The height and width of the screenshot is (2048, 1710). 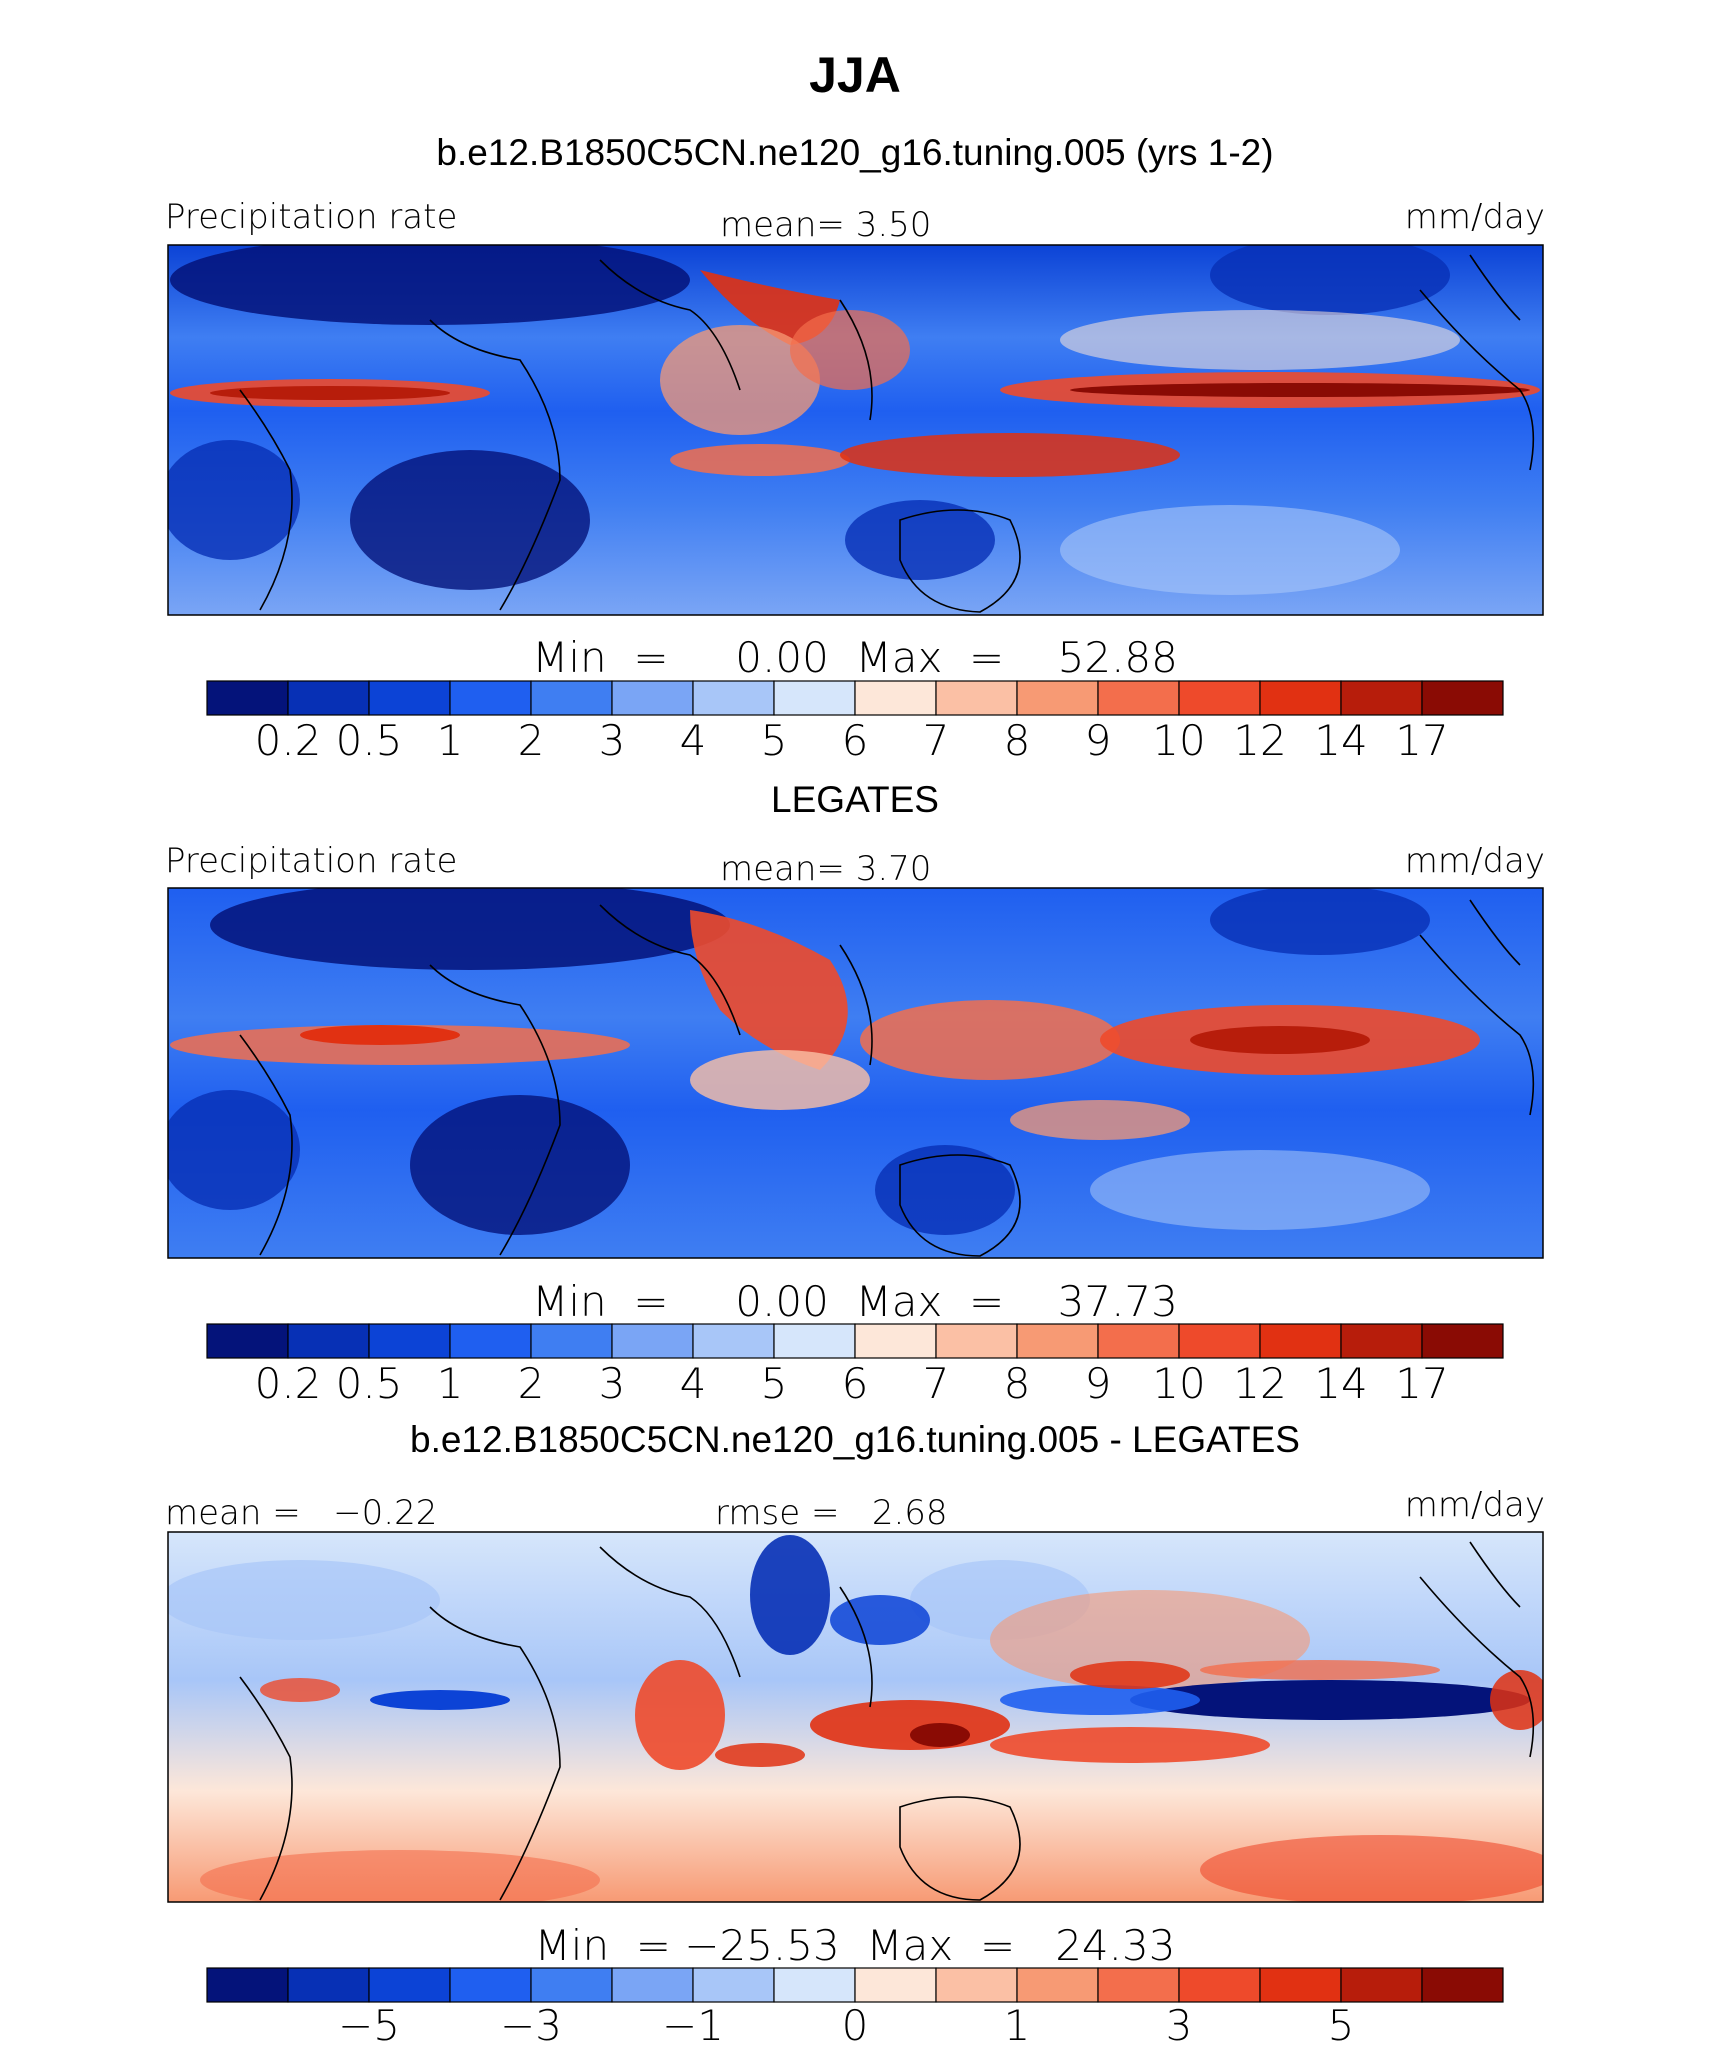 I want to click on mean-label: mean= 3.50, so click(x=825, y=225).